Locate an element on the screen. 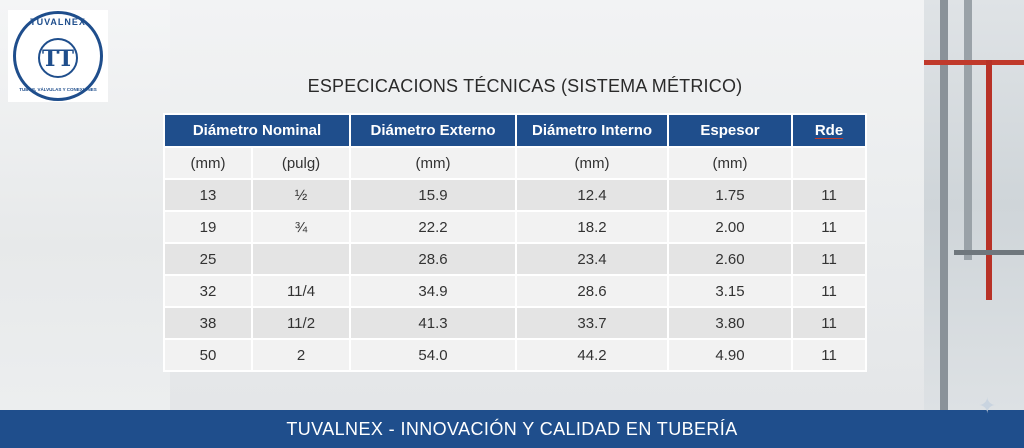  cell-nominal-pulg: 11/2 is located at coordinates (301, 323).